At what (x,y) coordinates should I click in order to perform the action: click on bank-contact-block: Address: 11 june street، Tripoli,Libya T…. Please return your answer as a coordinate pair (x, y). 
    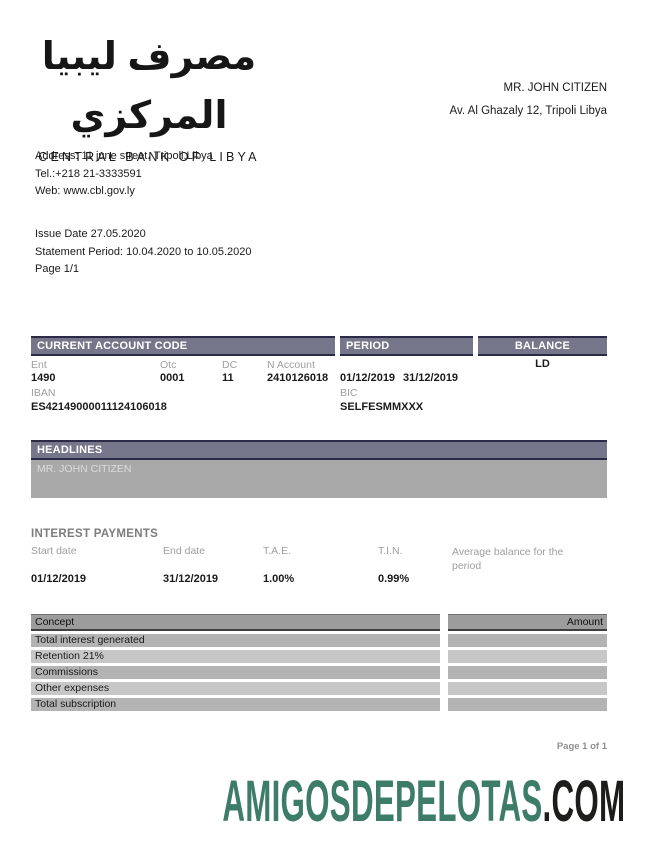
    Looking at the image, I should click on (124, 174).